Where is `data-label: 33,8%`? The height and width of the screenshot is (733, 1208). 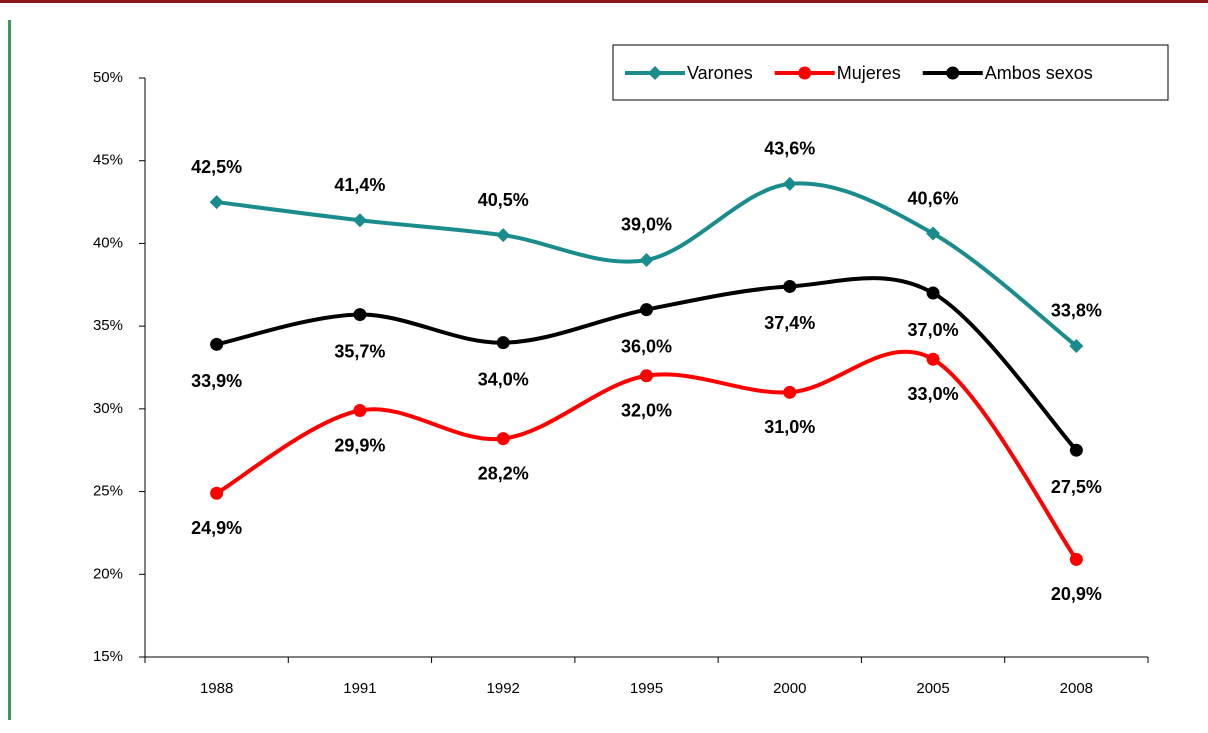
data-label: 33,8% is located at coordinates (1076, 311).